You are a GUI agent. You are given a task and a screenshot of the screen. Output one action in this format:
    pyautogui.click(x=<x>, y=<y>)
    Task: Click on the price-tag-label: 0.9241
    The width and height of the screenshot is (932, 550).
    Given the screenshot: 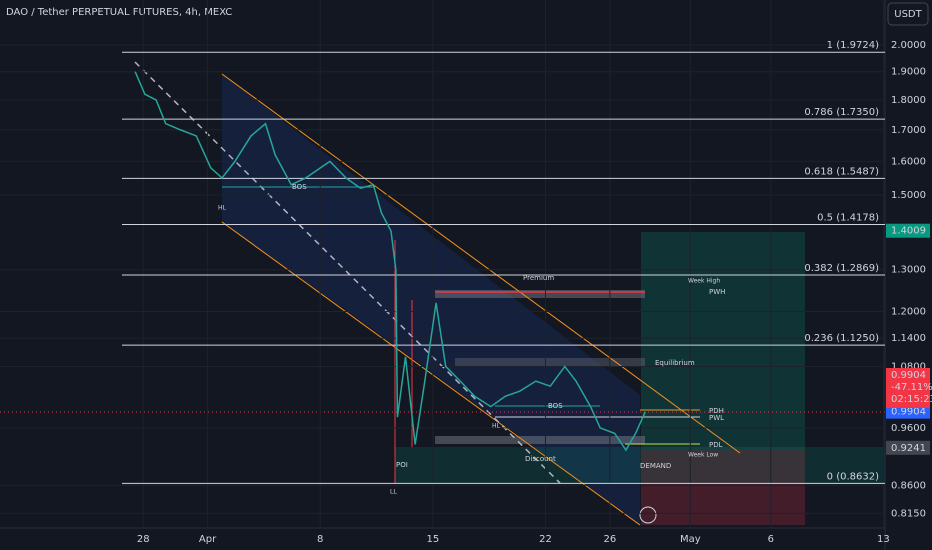 What is the action you would take?
    pyautogui.click(x=908, y=448)
    